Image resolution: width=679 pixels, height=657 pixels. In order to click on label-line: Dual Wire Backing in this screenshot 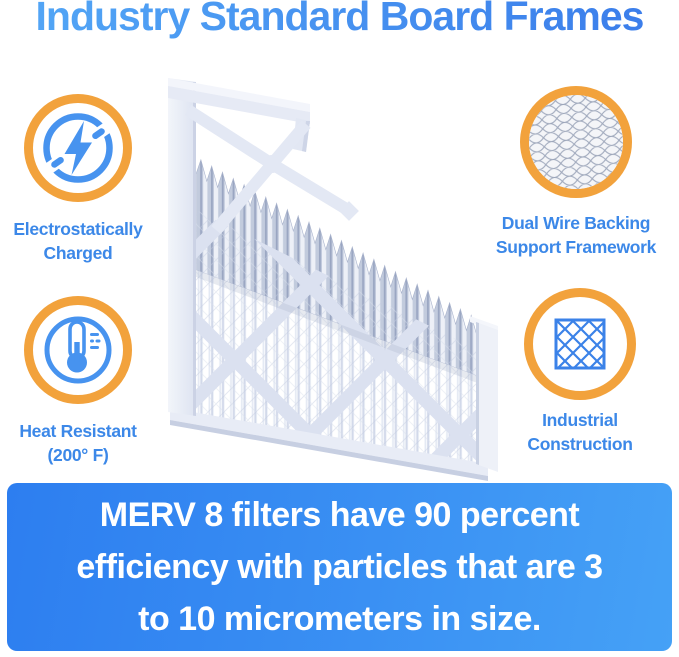, I will do `click(576, 223)`.